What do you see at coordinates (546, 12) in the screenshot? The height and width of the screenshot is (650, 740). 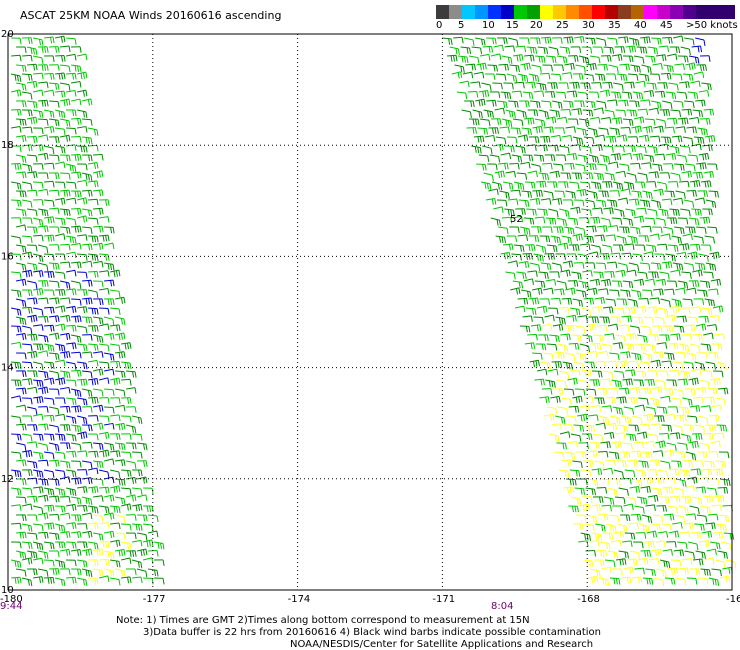 I see `scale-swatch` at bounding box center [546, 12].